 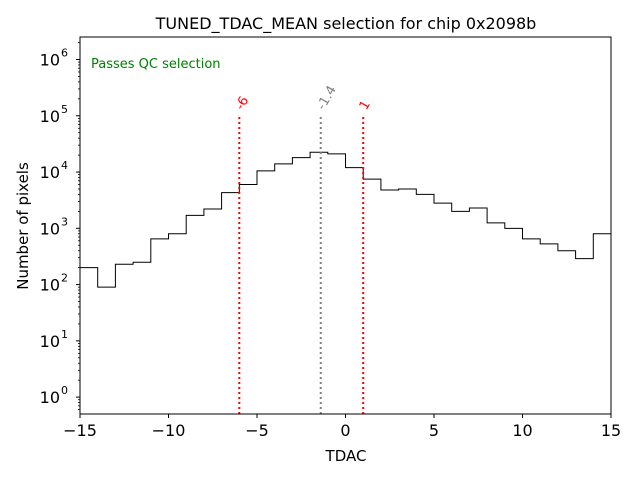 What do you see at coordinates (80, 430) in the screenshot?
I see `x-tick-label: −15` at bounding box center [80, 430].